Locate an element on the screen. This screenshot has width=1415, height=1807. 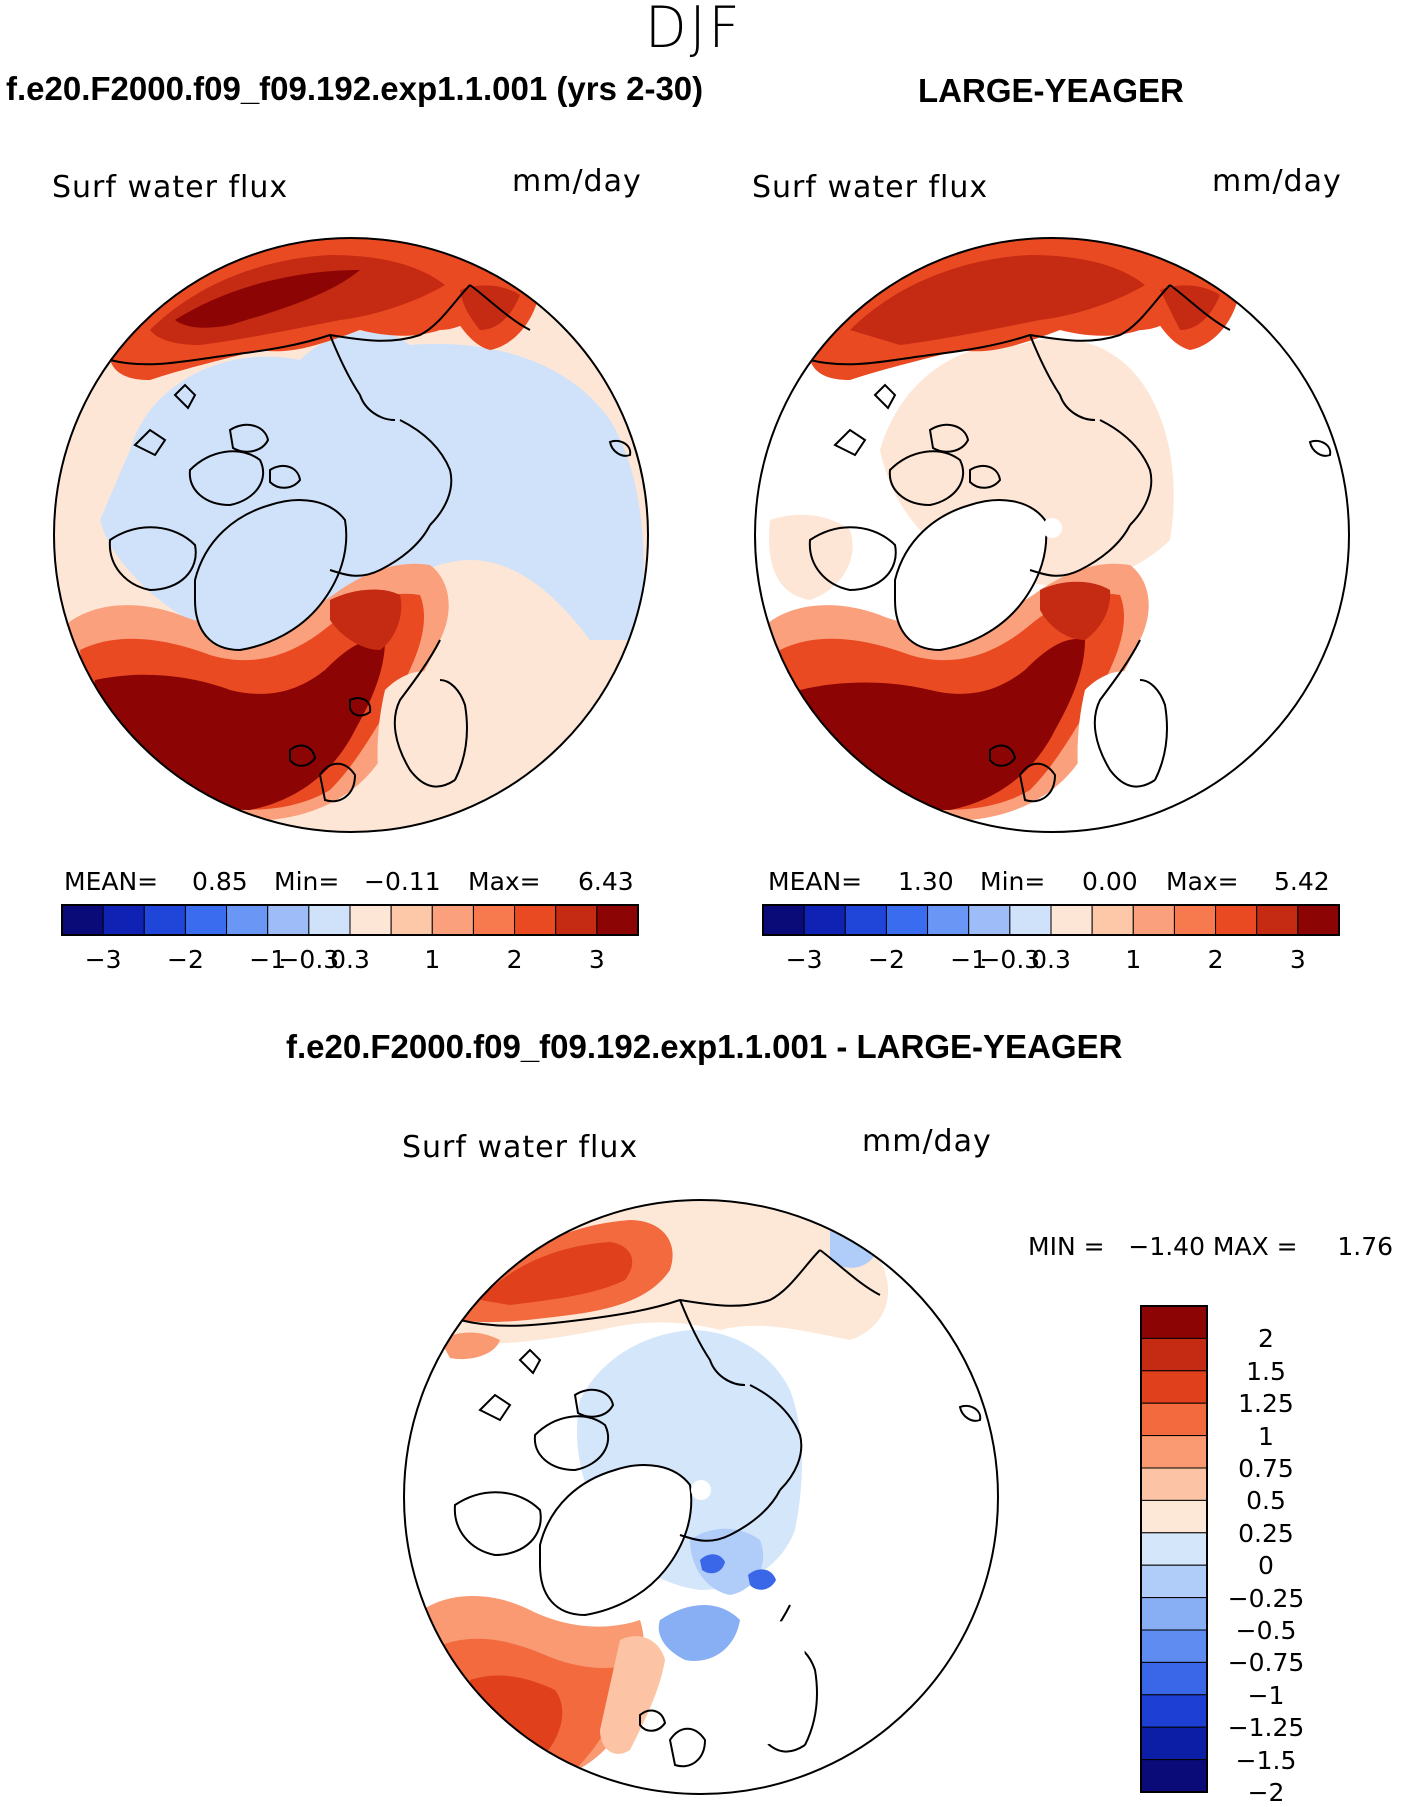
panel2-min-value: 0.00 is located at coordinates (1110, 881).